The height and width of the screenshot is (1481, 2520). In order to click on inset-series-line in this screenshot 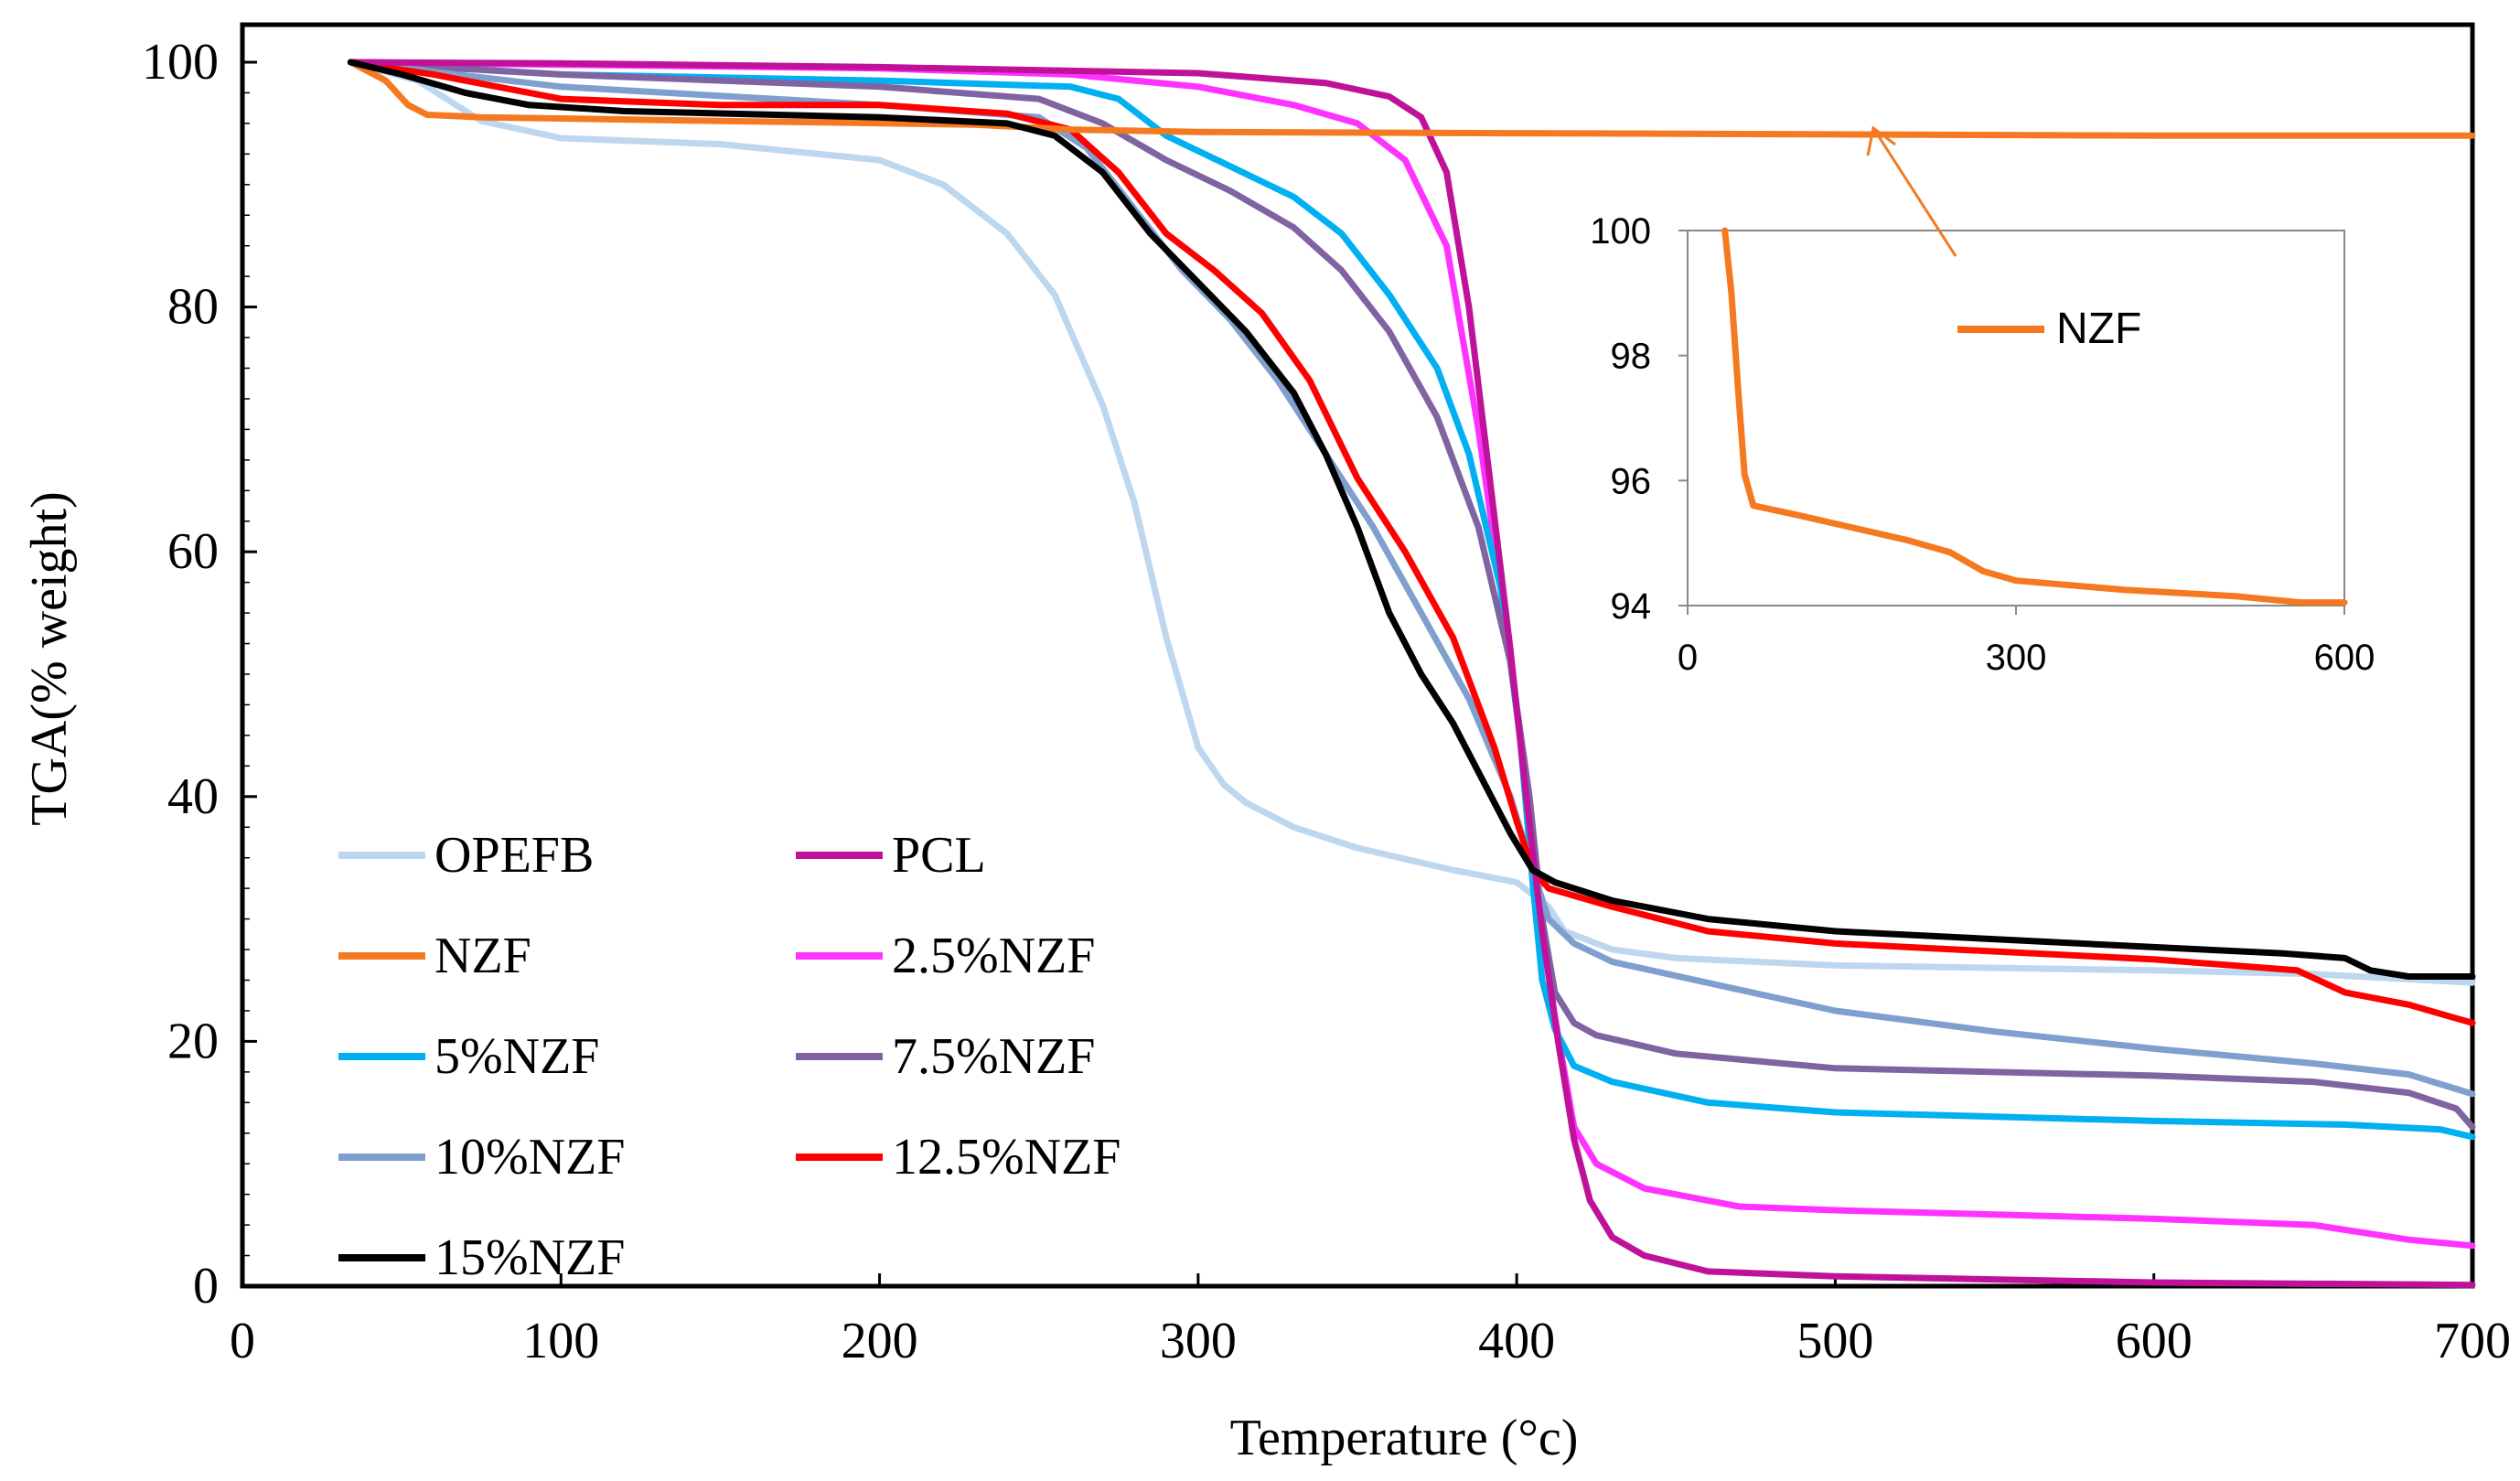, I will do `click(2034, 416)`.